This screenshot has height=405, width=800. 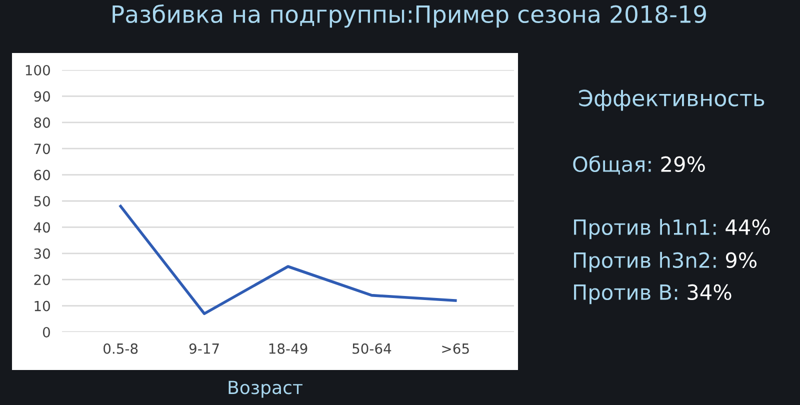 What do you see at coordinates (38, 70) in the screenshot?
I see `y-tick-label: 100` at bounding box center [38, 70].